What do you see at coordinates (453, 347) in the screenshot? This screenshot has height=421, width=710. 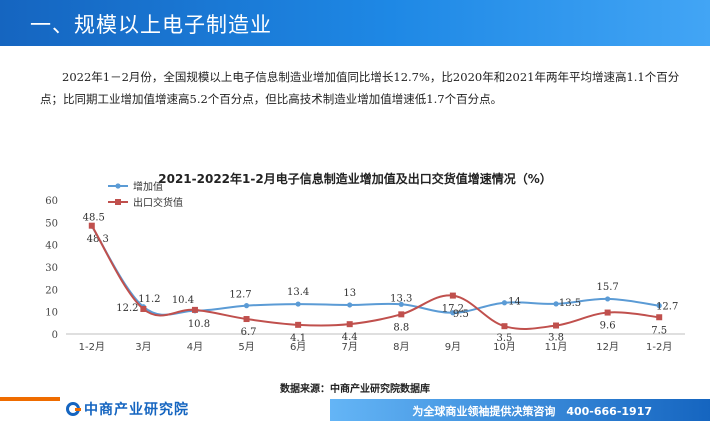 I see `x-tick-label: 9月` at bounding box center [453, 347].